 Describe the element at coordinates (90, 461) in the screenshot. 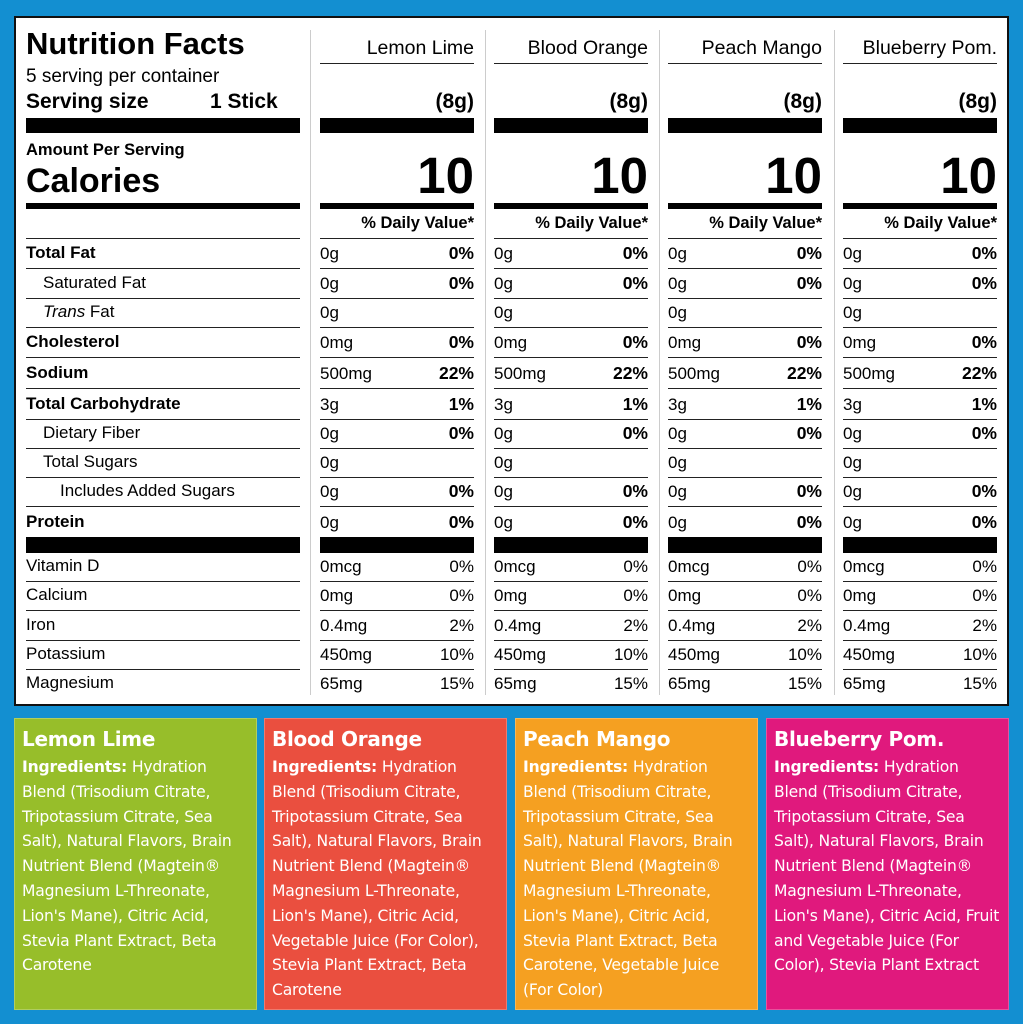

I see `nutrient-label-text: Total Sugars` at that location.